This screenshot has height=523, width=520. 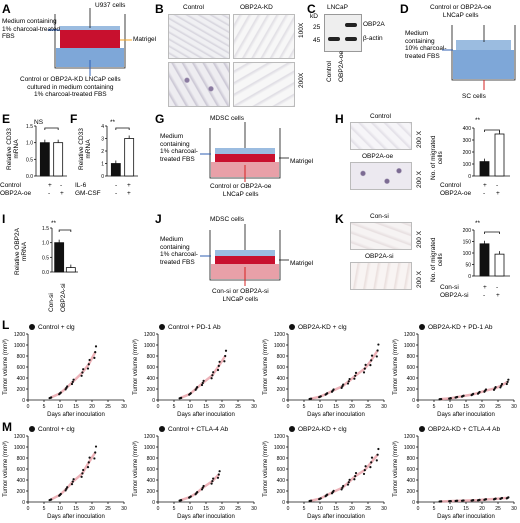 What do you see at coordinates (244, 255) in the screenshot?
I see `transwell-diagram-j` at bounding box center [244, 255].